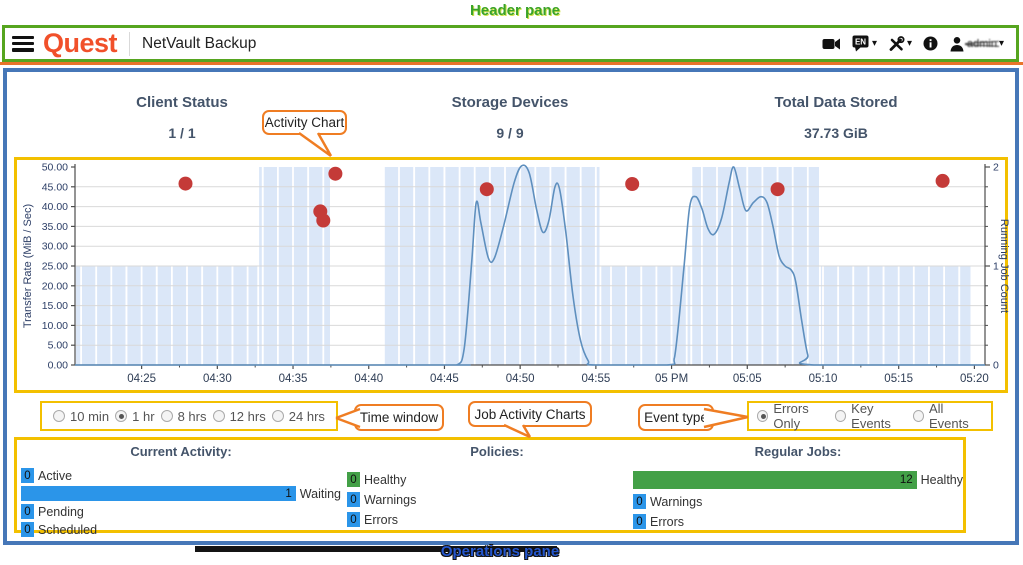  Describe the element at coordinates (55, 267) in the screenshot. I see `svg-text: 25.00` at that location.